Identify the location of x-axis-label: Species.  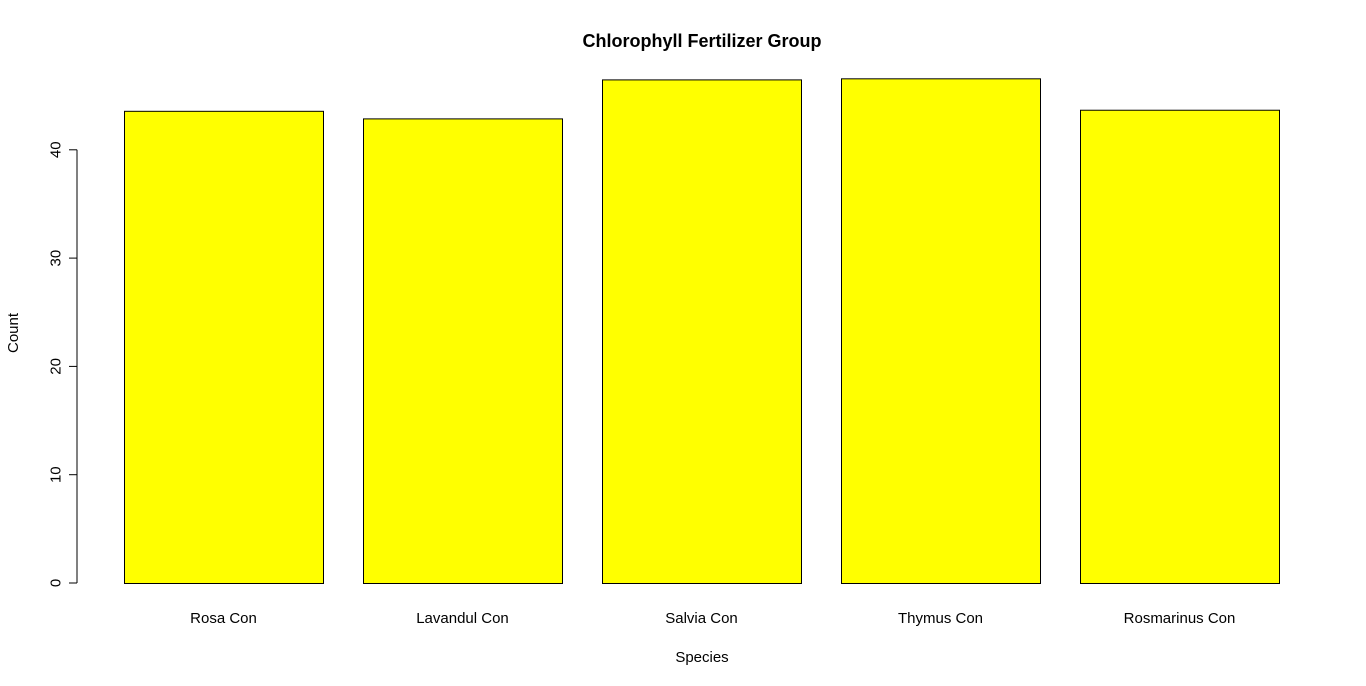
(701, 657).